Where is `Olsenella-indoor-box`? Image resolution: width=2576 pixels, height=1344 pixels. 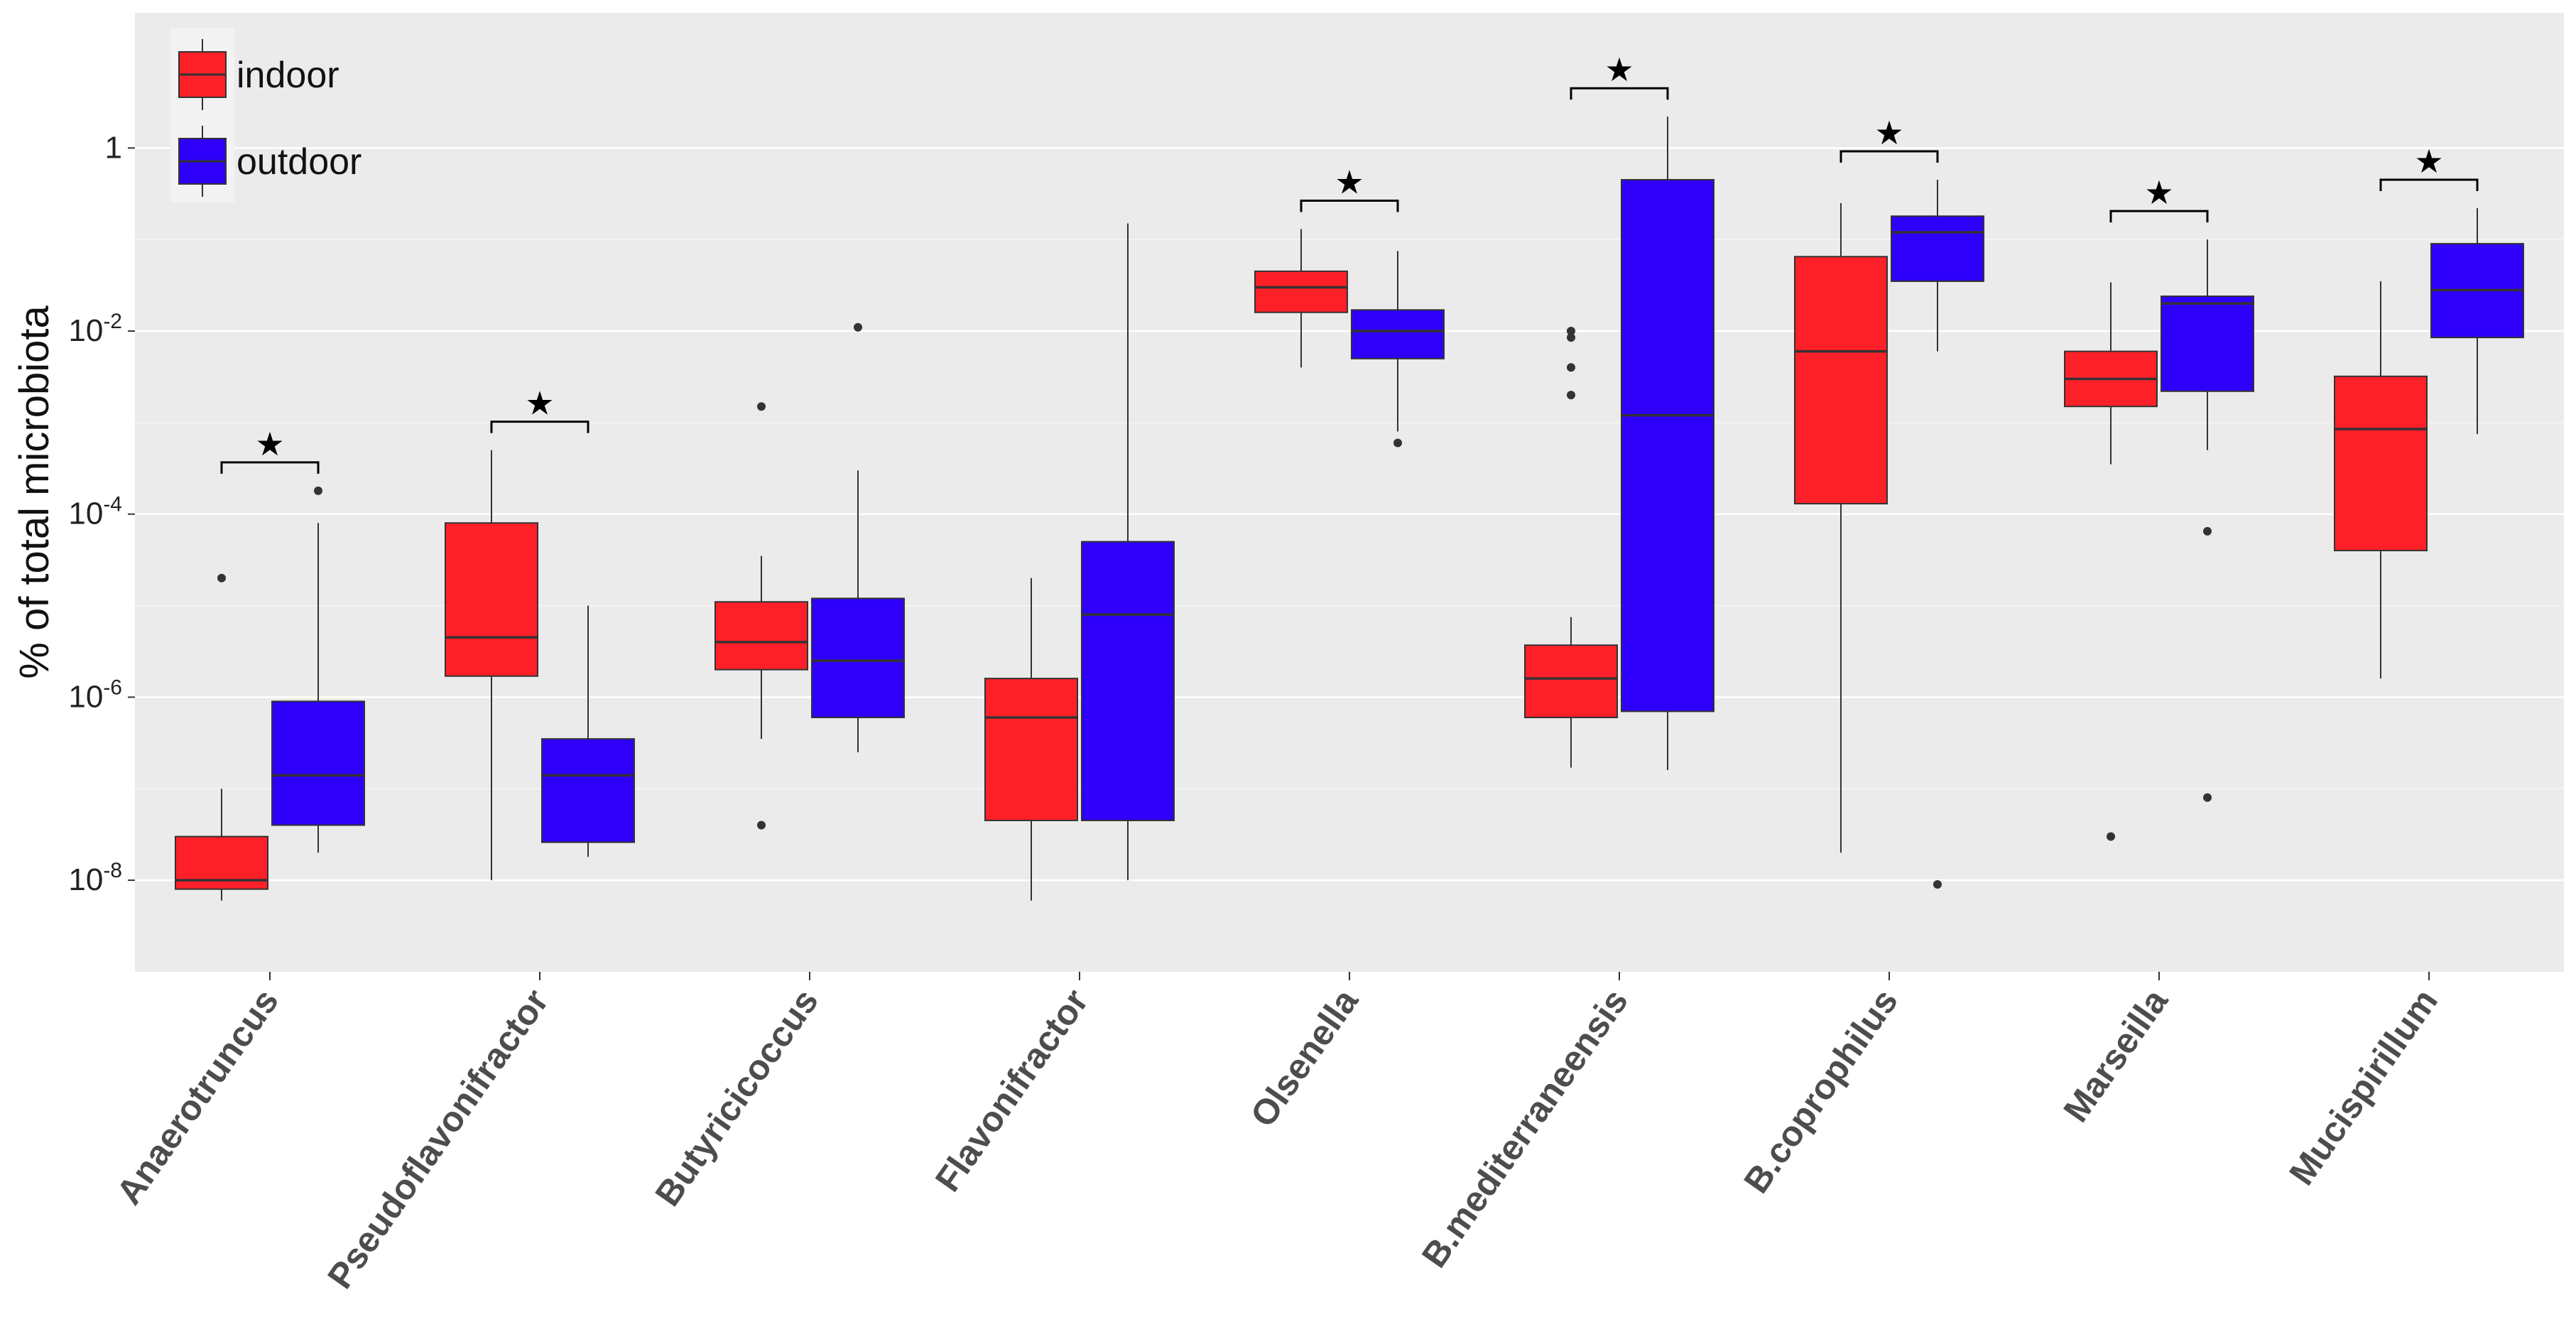 Olsenella-indoor-box is located at coordinates (1301, 299).